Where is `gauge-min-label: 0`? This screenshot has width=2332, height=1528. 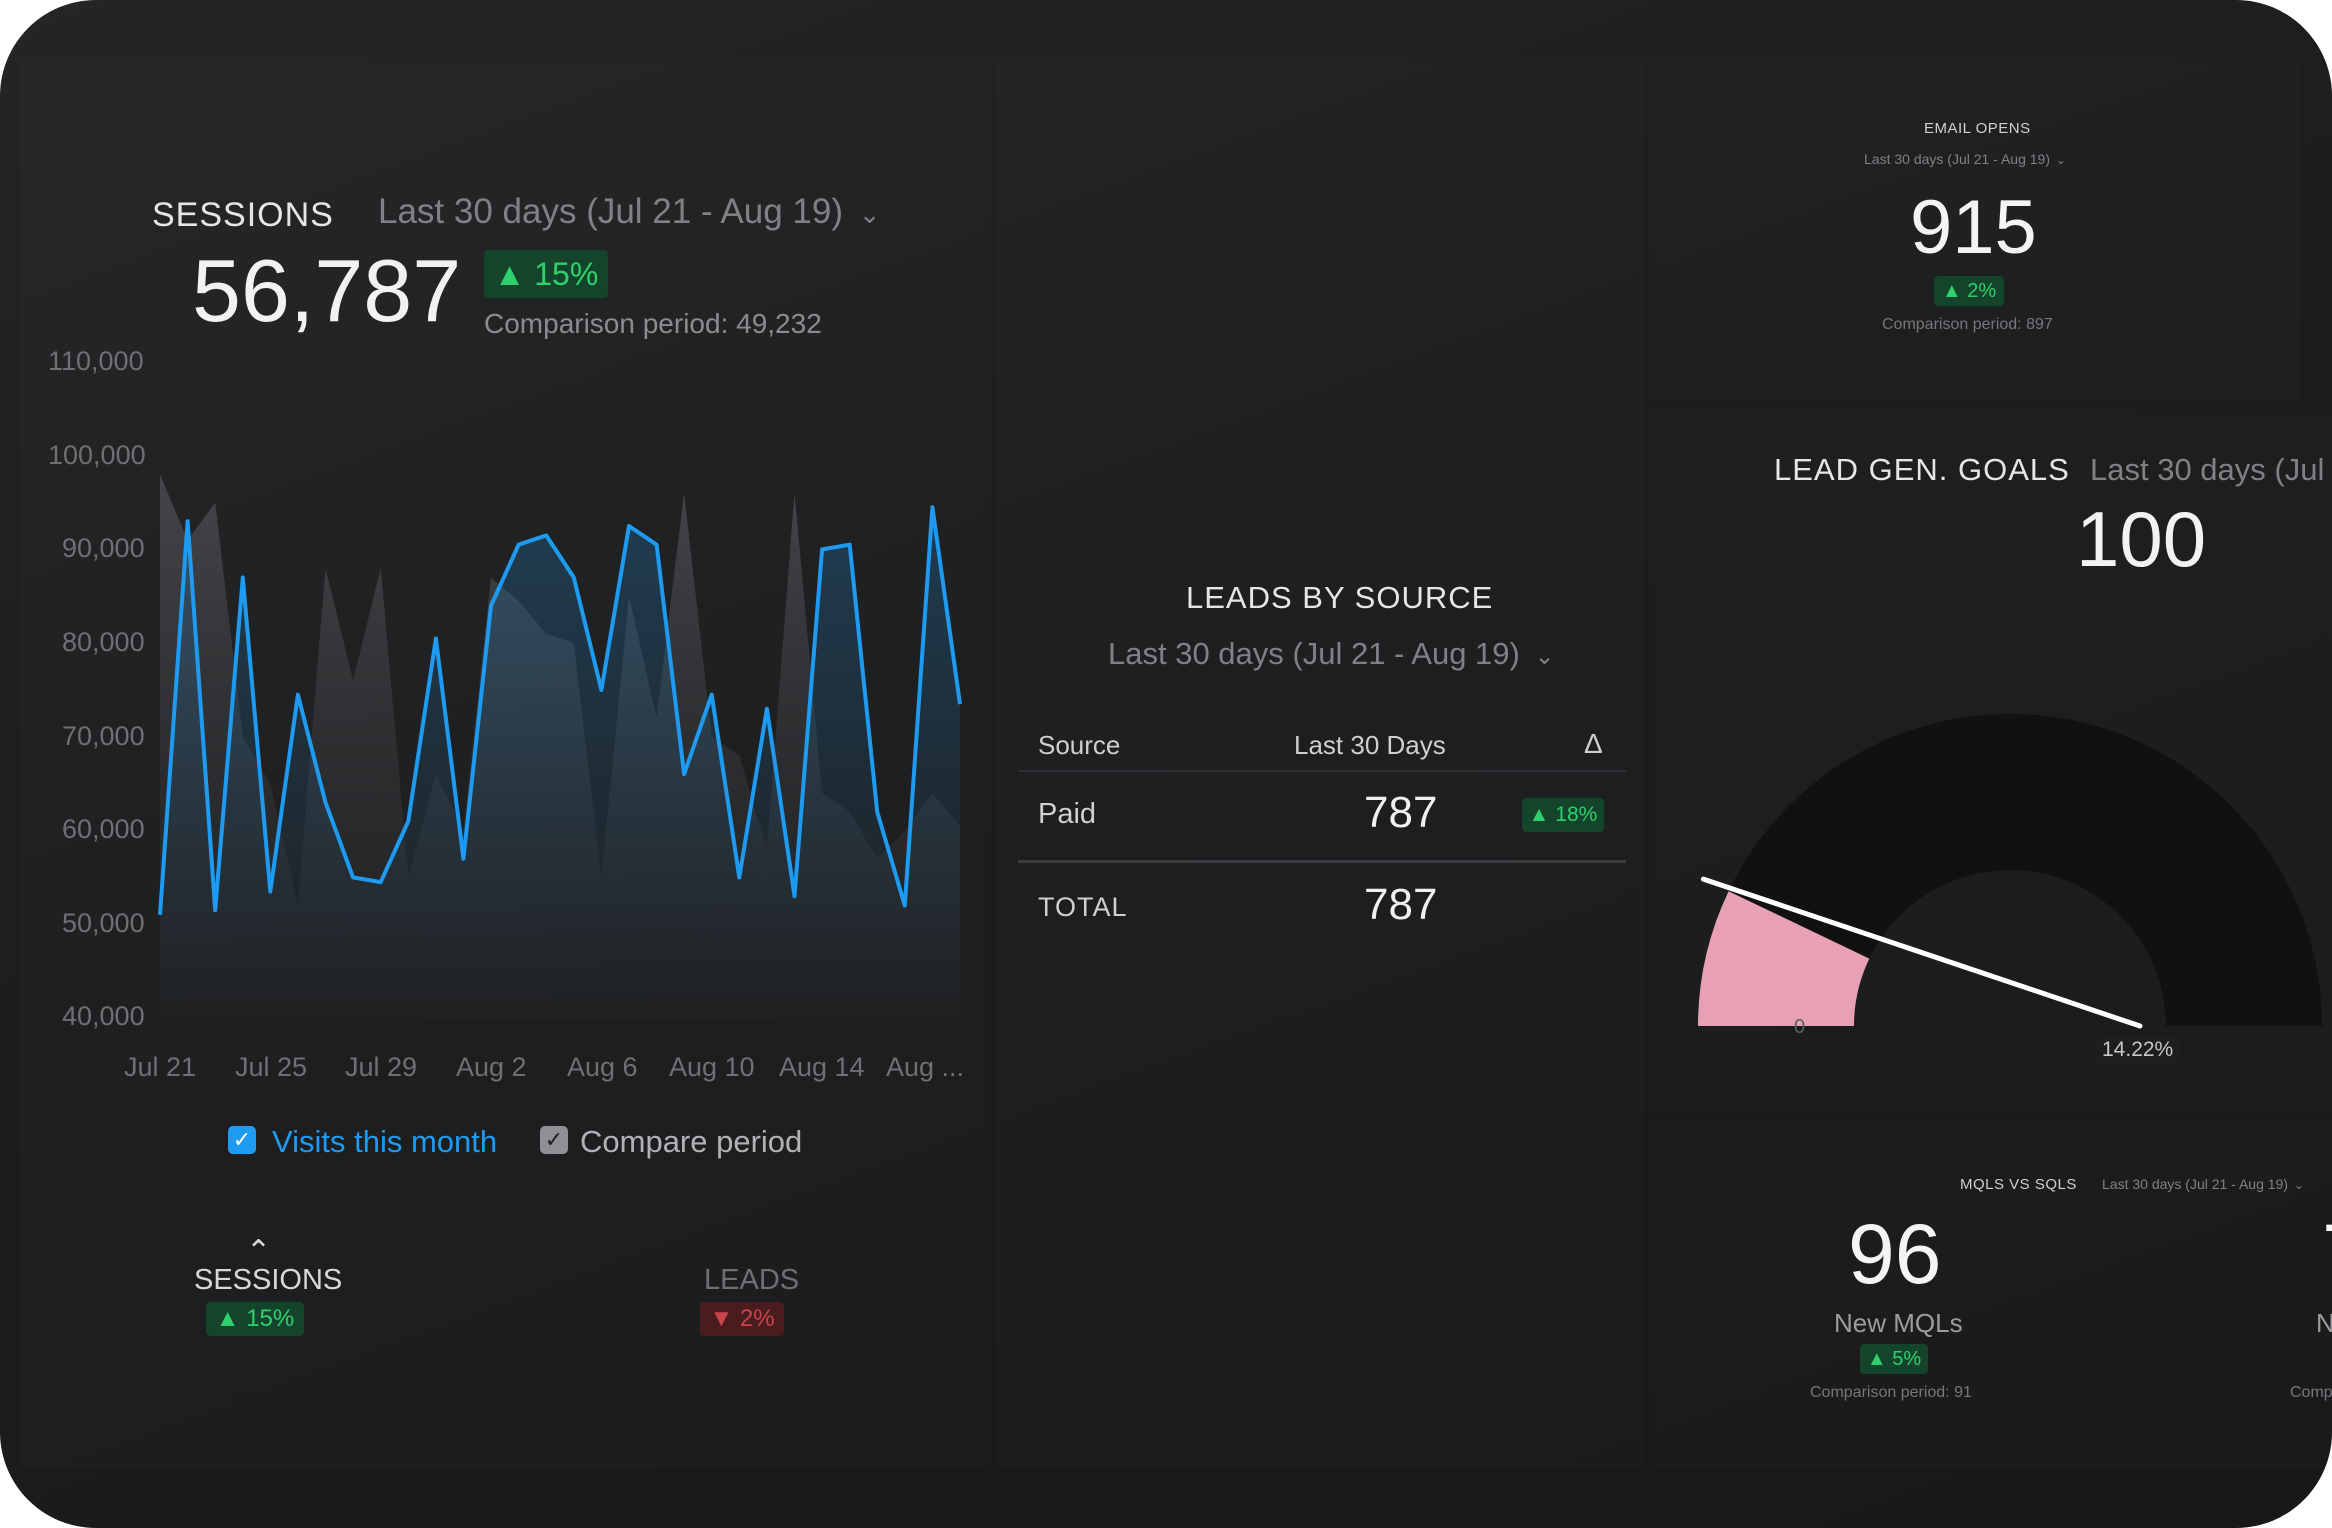 gauge-min-label: 0 is located at coordinates (1800, 1027).